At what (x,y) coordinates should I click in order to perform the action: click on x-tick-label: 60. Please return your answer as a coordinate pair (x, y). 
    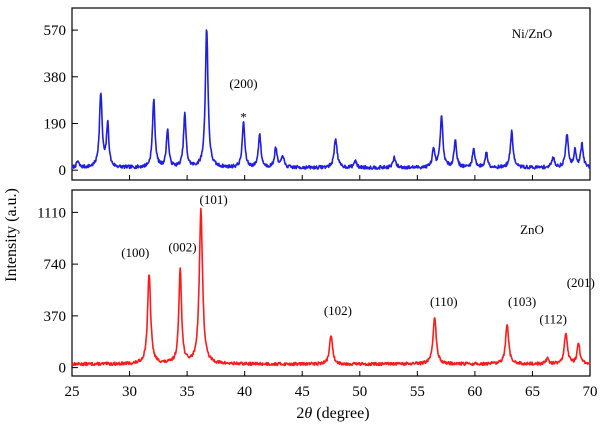
    Looking at the image, I should click on (474, 392).